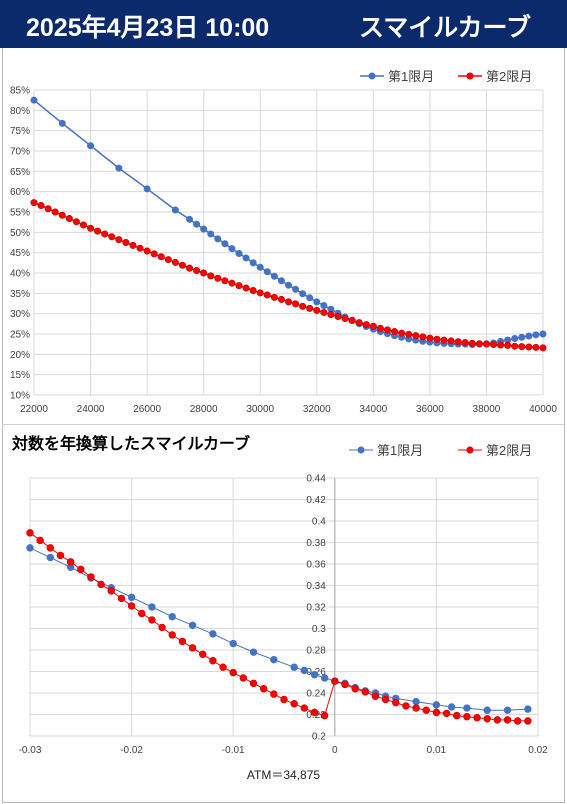 The width and height of the screenshot is (567, 804). Describe the element at coordinates (487, 409) in the screenshot. I see `x-tick-label: 38000` at that location.